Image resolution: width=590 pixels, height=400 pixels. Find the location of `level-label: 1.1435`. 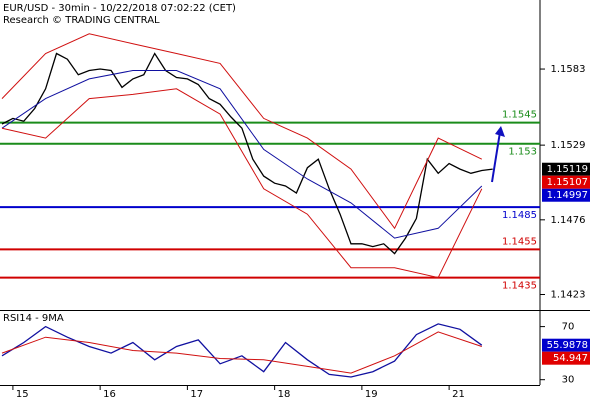

level-label: 1.1435 is located at coordinates (519, 286).